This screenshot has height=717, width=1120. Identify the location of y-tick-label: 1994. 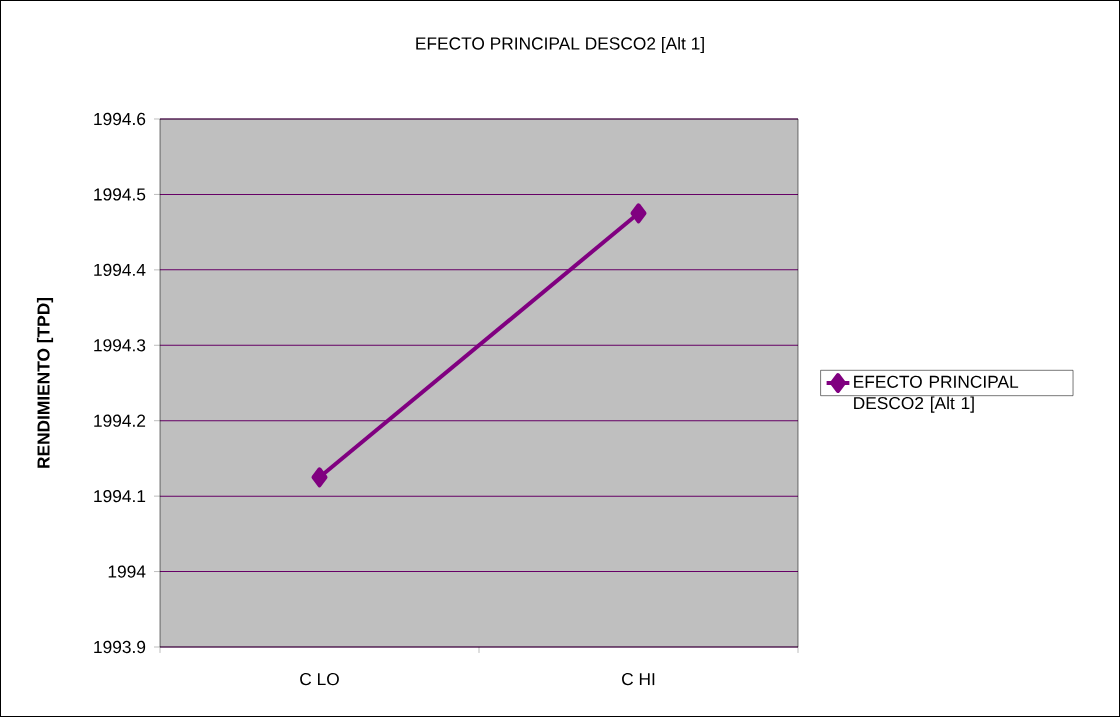
(127, 571).